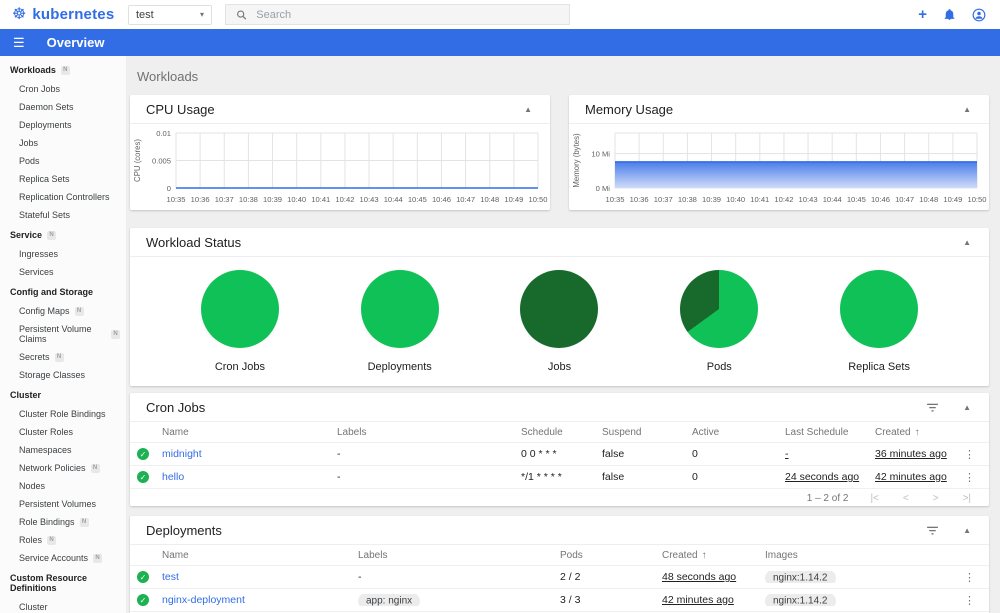  I want to click on cell-labels: app: nginx, so click(459, 600).